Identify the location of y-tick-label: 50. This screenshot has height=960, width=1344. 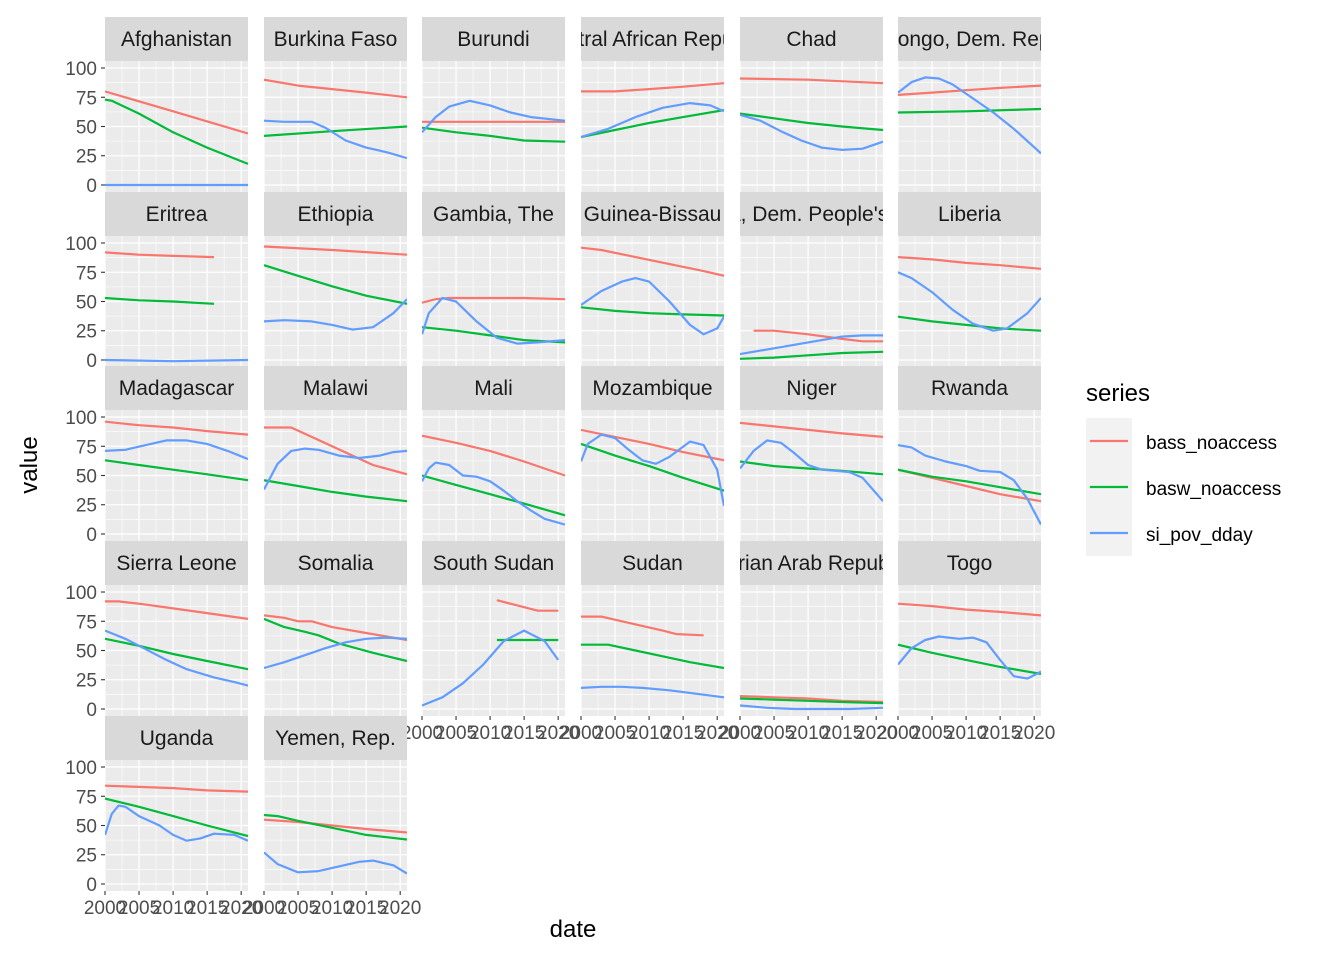
(86, 477).